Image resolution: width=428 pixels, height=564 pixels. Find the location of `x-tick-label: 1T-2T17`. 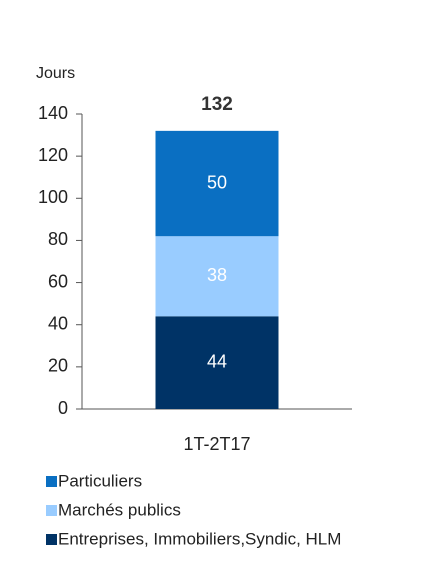

x-tick-label: 1T-2T17 is located at coordinates (216, 444).